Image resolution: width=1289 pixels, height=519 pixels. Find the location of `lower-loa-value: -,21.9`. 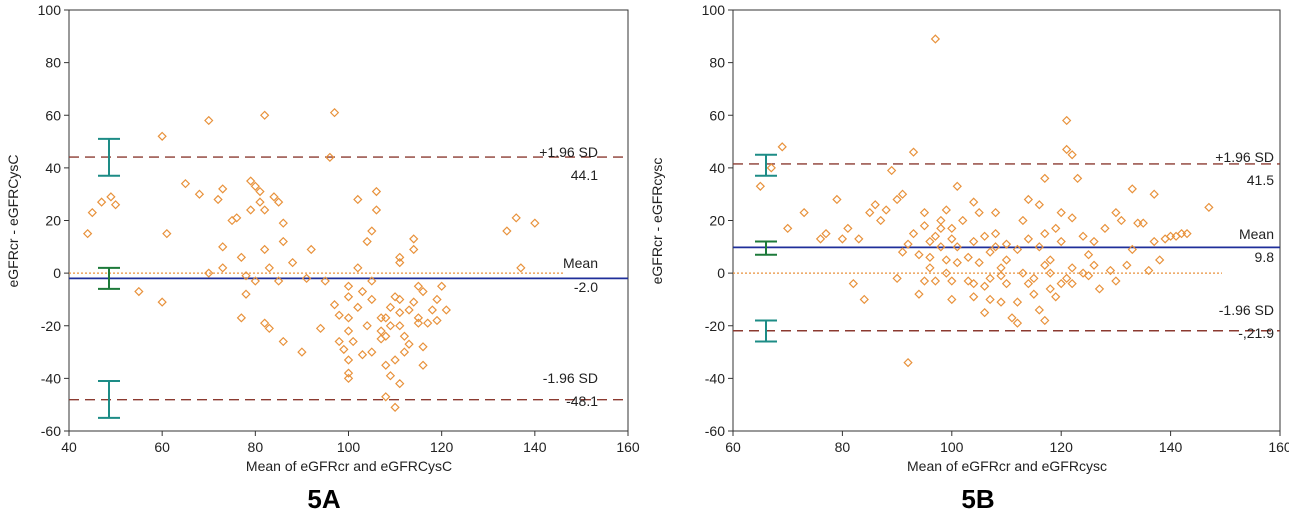

lower-loa-value: -,21.9 is located at coordinates (1256, 333).